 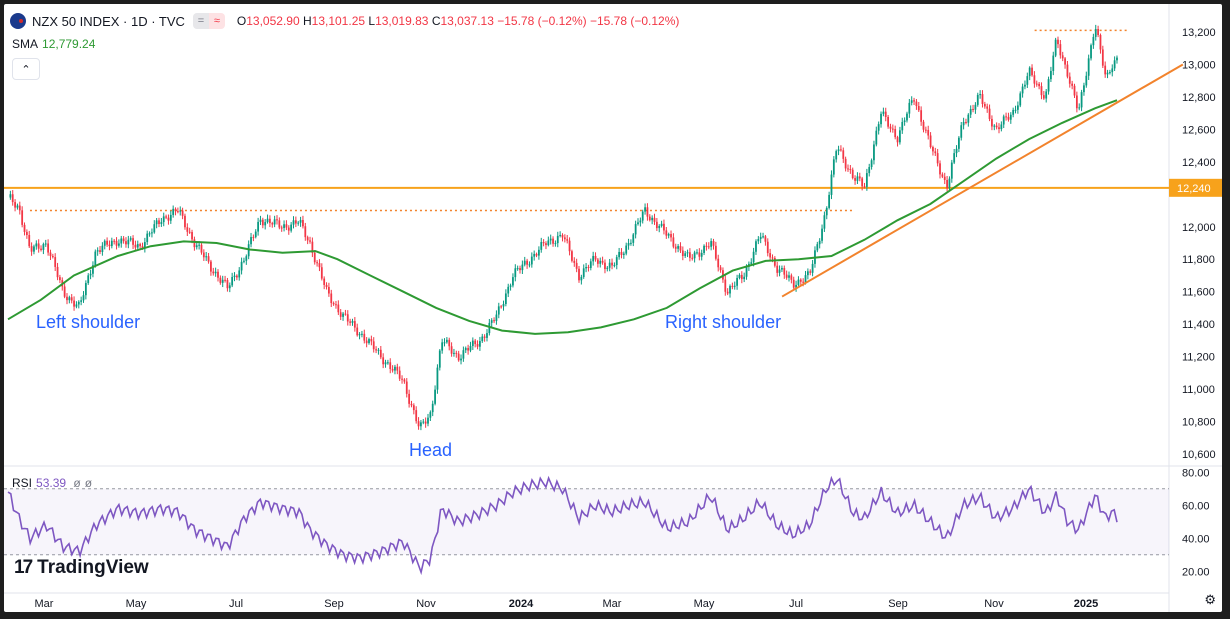 I want to click on time-tick-label: Sep, so click(x=898, y=604).